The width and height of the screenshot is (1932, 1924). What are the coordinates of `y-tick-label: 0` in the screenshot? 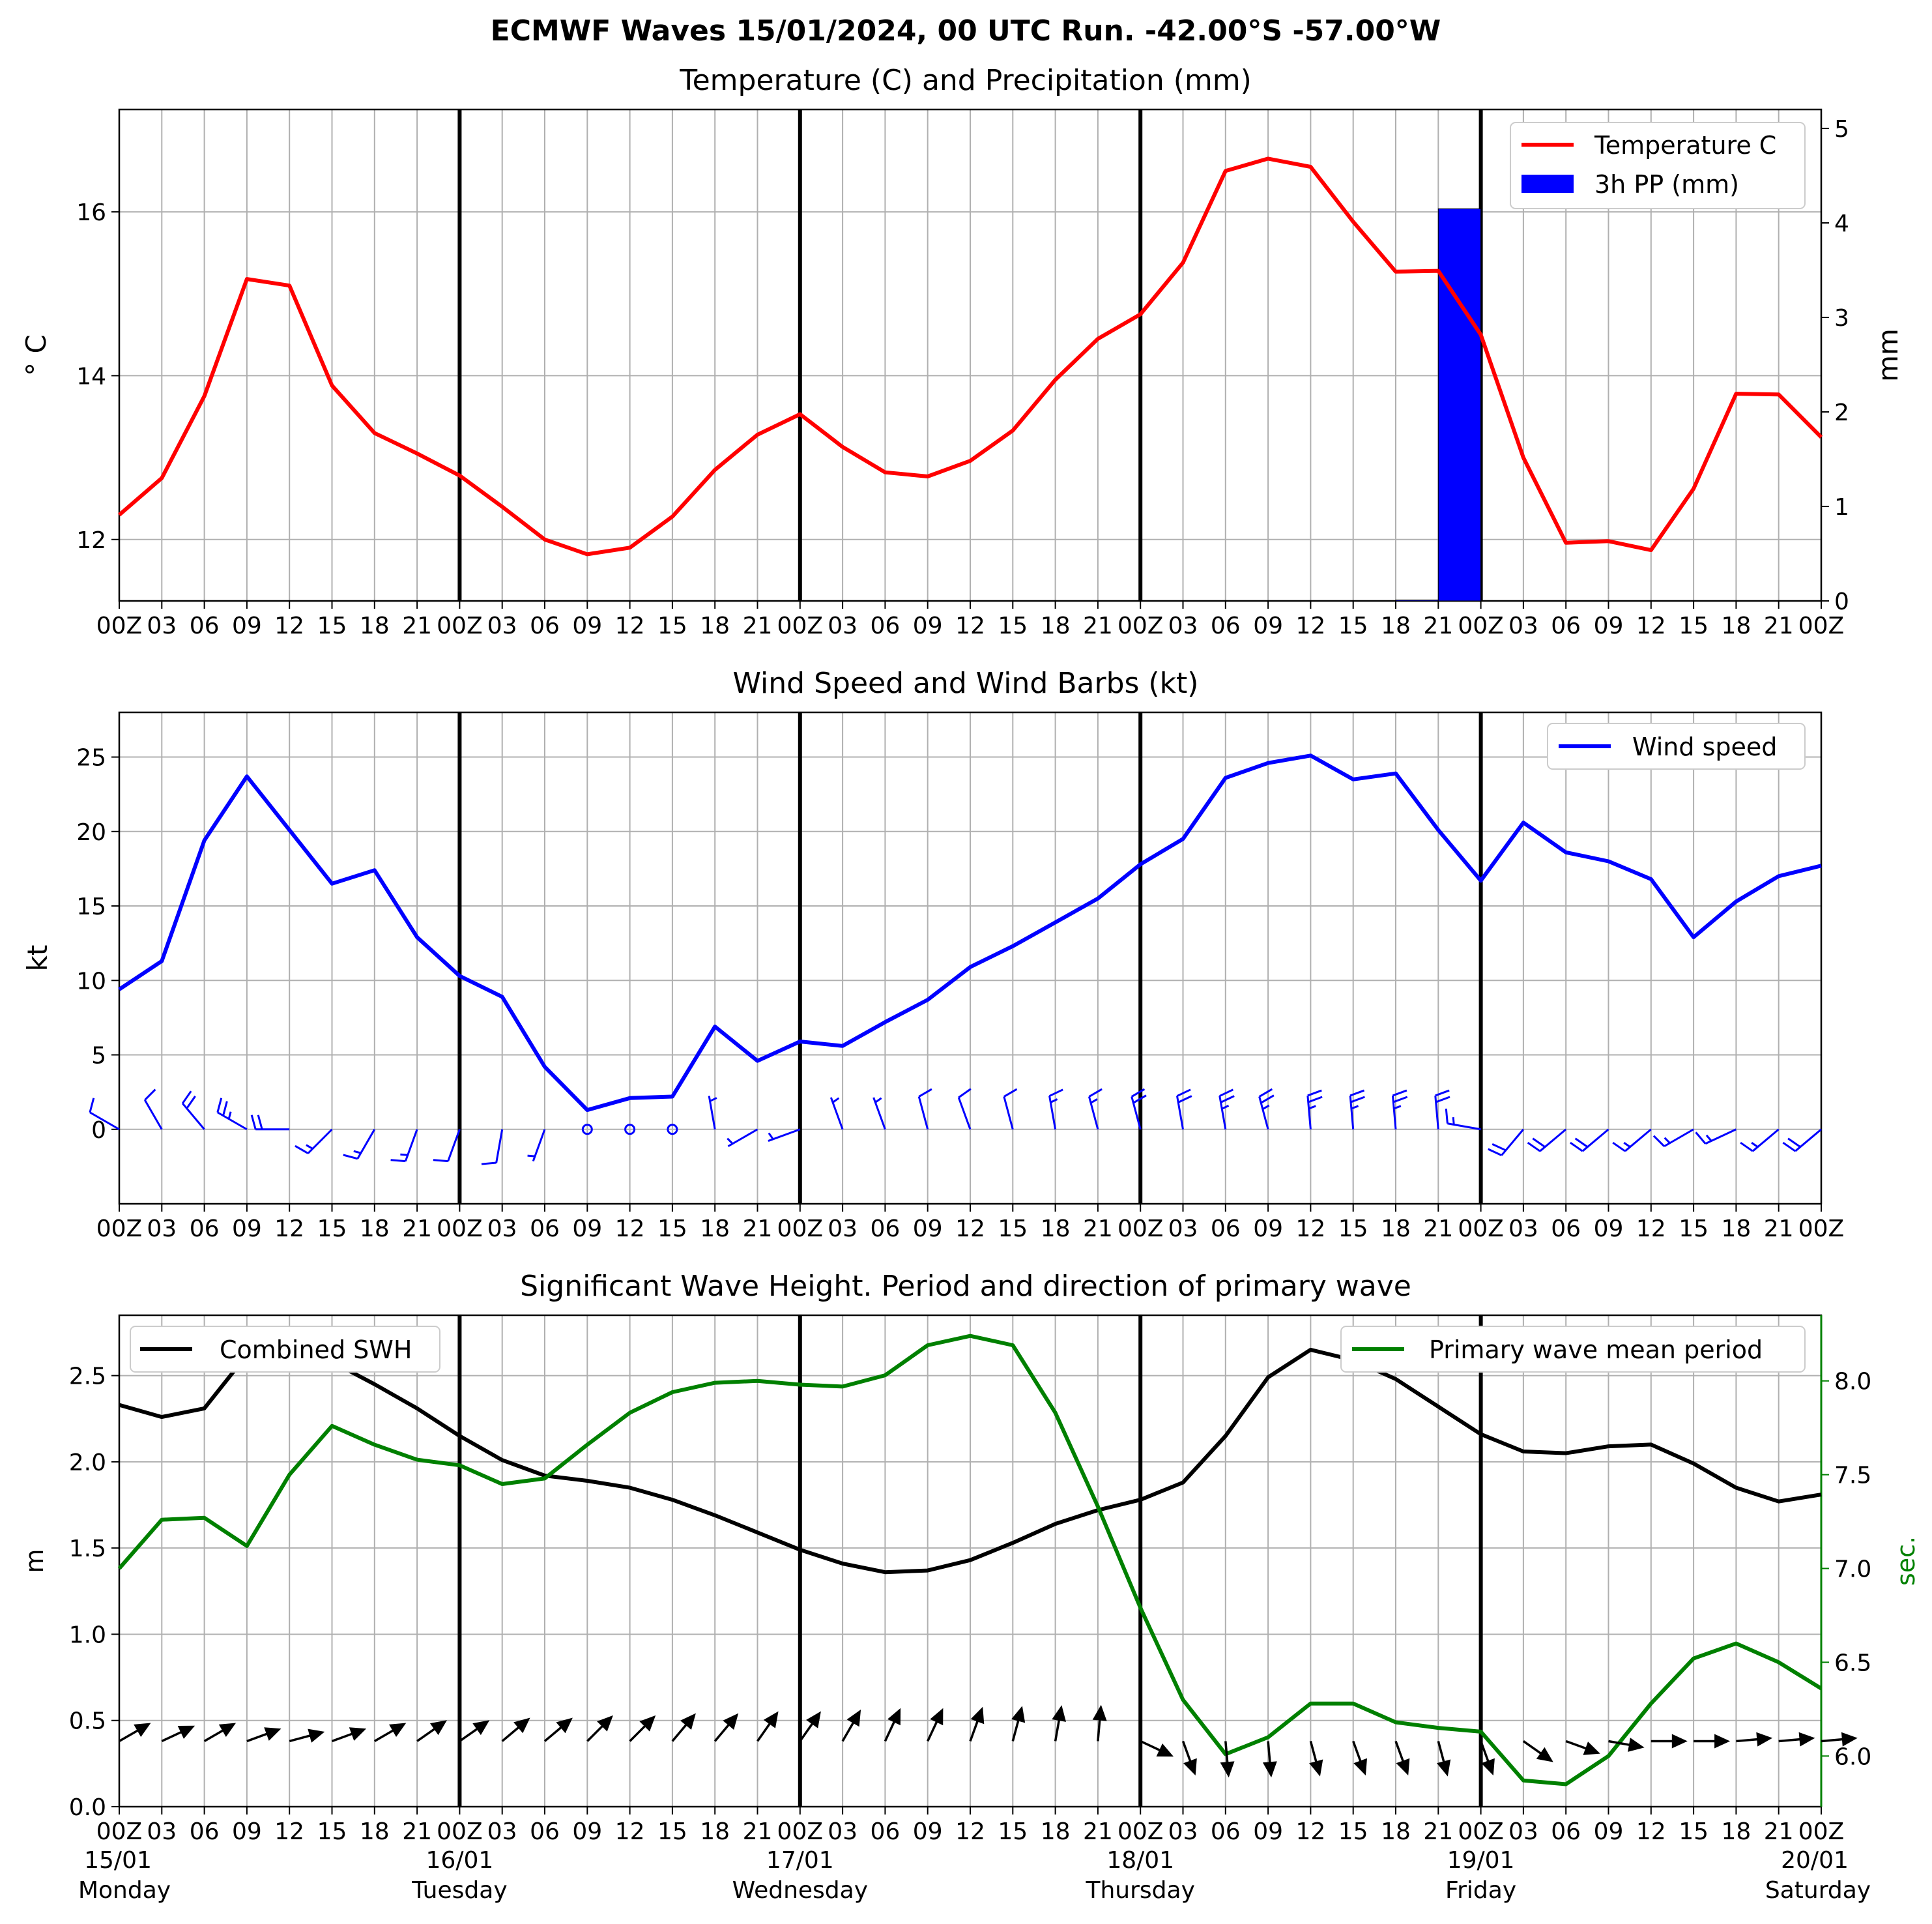 It's located at (98, 1130).